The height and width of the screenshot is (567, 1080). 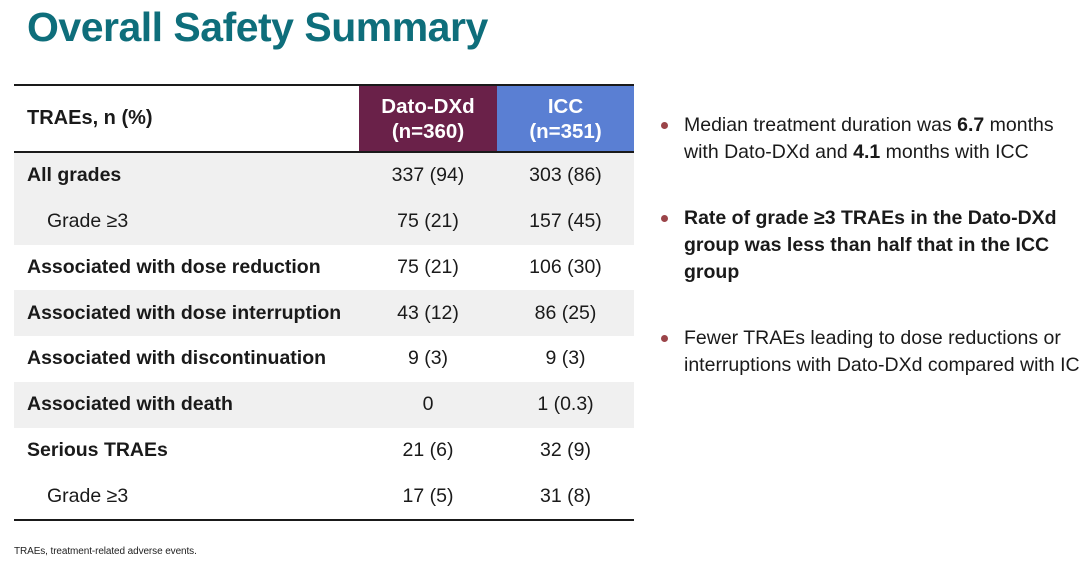 What do you see at coordinates (324, 451) in the screenshot?
I see `table-row: Serious TRAEs 21 (6) 32 (9)` at bounding box center [324, 451].